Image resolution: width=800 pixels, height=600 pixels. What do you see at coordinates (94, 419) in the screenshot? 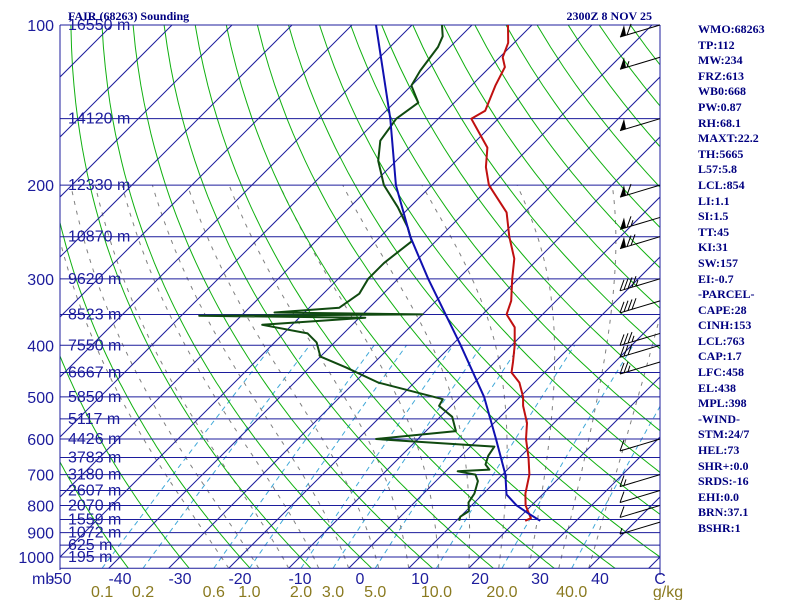
I see `height-label: 5117 m` at bounding box center [94, 419].